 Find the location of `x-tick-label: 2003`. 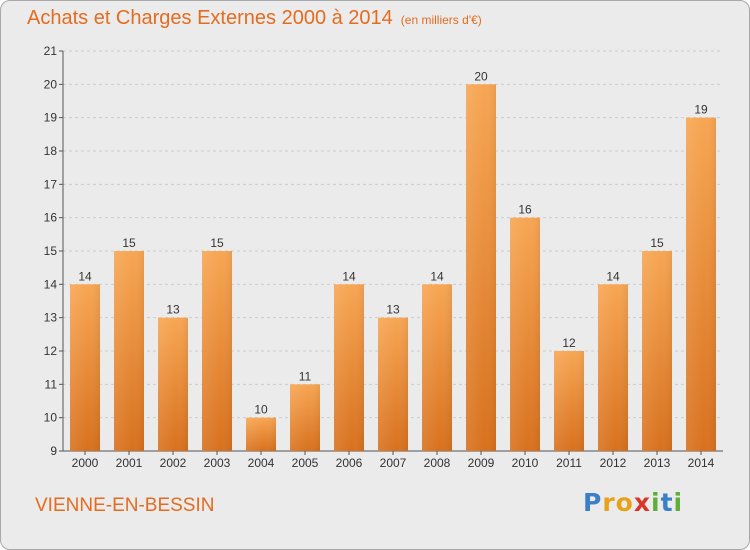

x-tick-label: 2003 is located at coordinates (217, 463).